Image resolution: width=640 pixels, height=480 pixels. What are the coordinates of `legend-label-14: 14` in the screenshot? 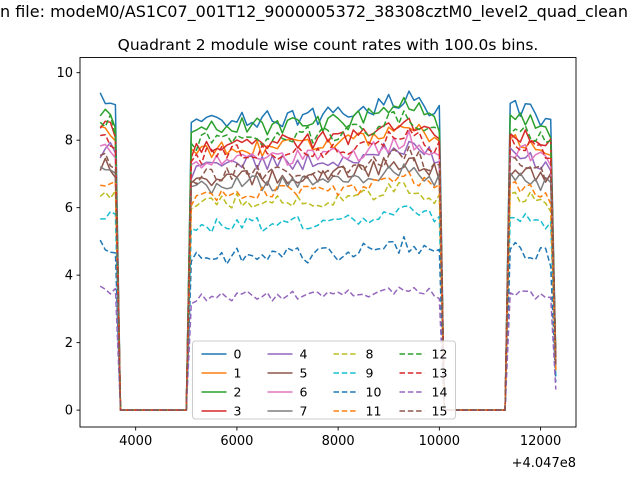 It's located at (440, 392).